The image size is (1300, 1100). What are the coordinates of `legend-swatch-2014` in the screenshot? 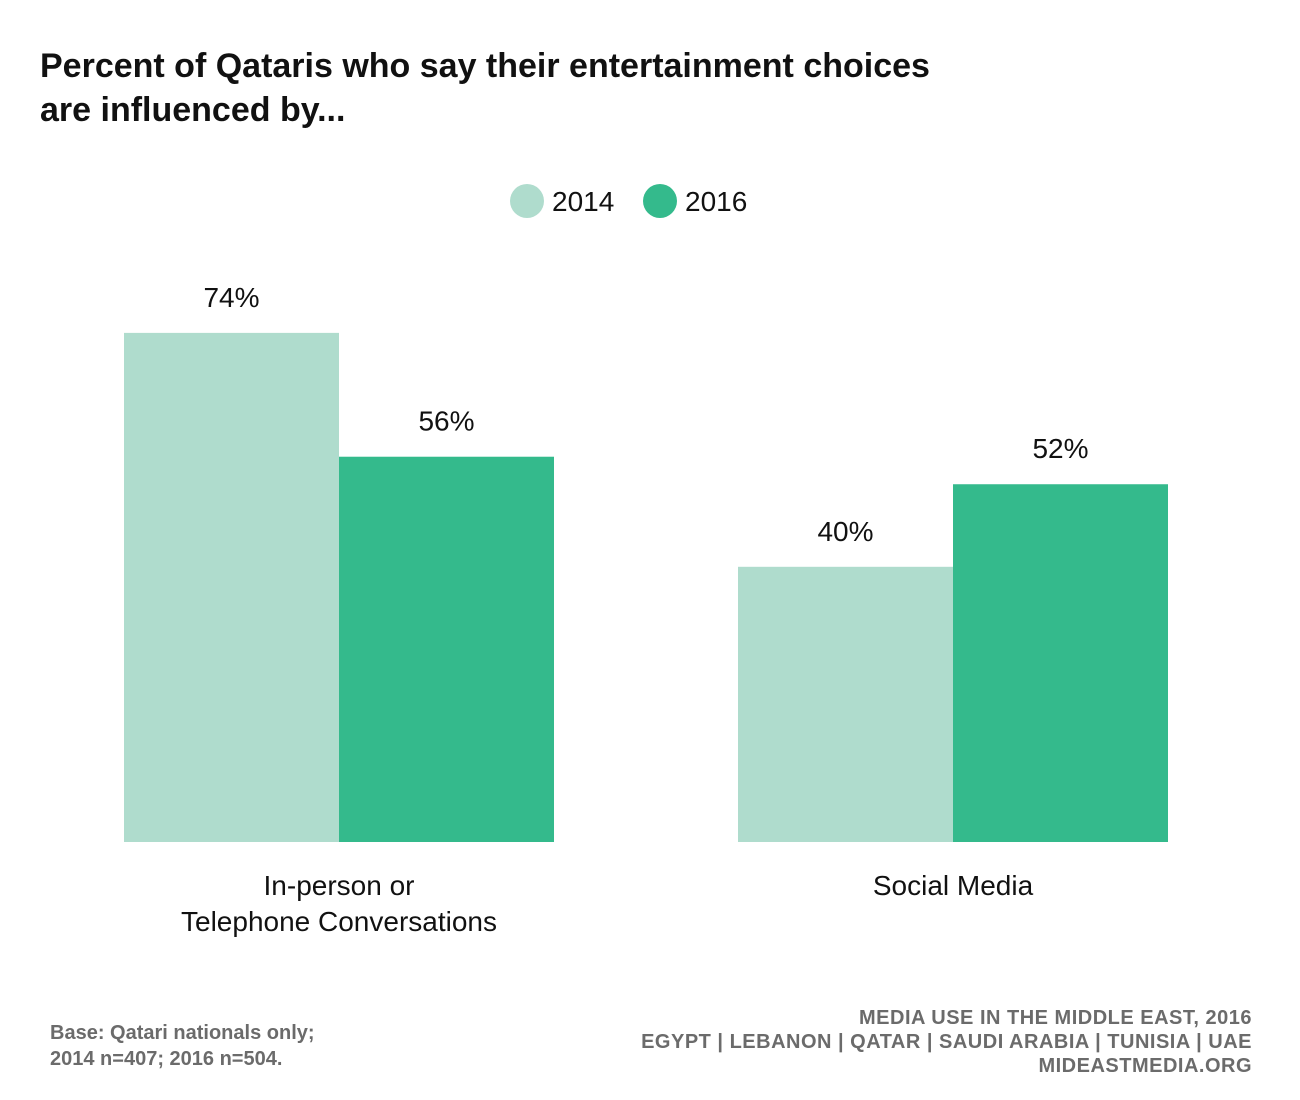 It's located at (527, 201).